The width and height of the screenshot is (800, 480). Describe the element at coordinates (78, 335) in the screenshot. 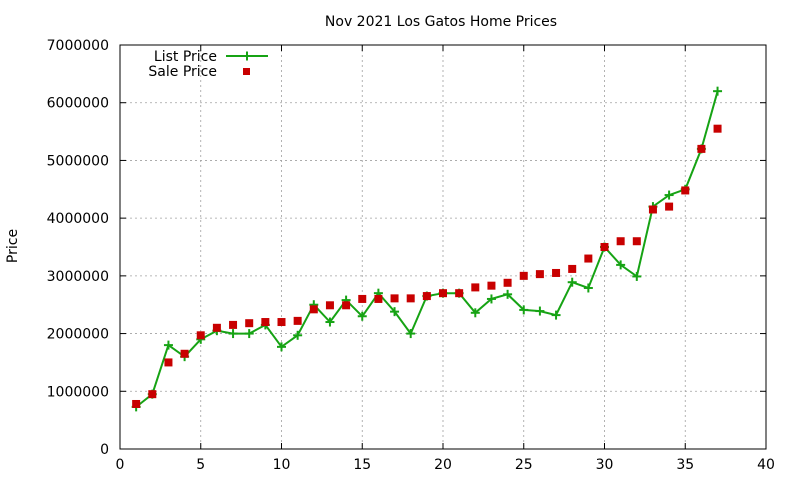

I see `y-tick-label: 2000000` at that location.